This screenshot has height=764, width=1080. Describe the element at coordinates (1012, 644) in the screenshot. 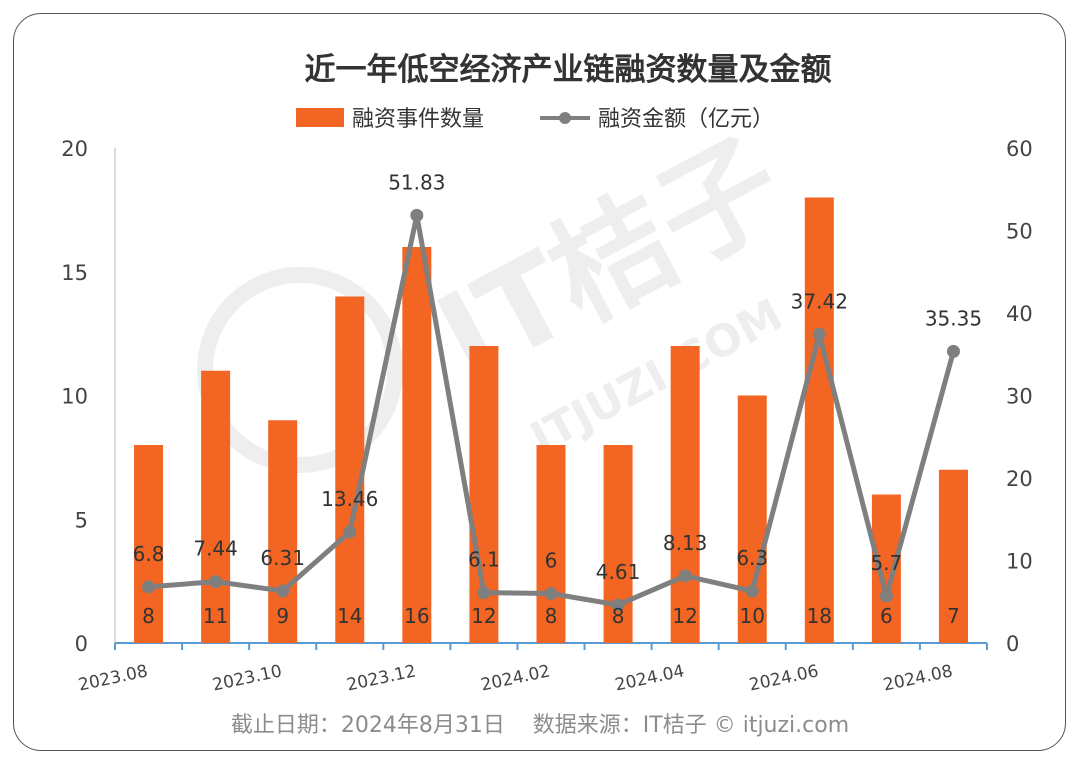

I see `y-right-tick-label: 0` at that location.